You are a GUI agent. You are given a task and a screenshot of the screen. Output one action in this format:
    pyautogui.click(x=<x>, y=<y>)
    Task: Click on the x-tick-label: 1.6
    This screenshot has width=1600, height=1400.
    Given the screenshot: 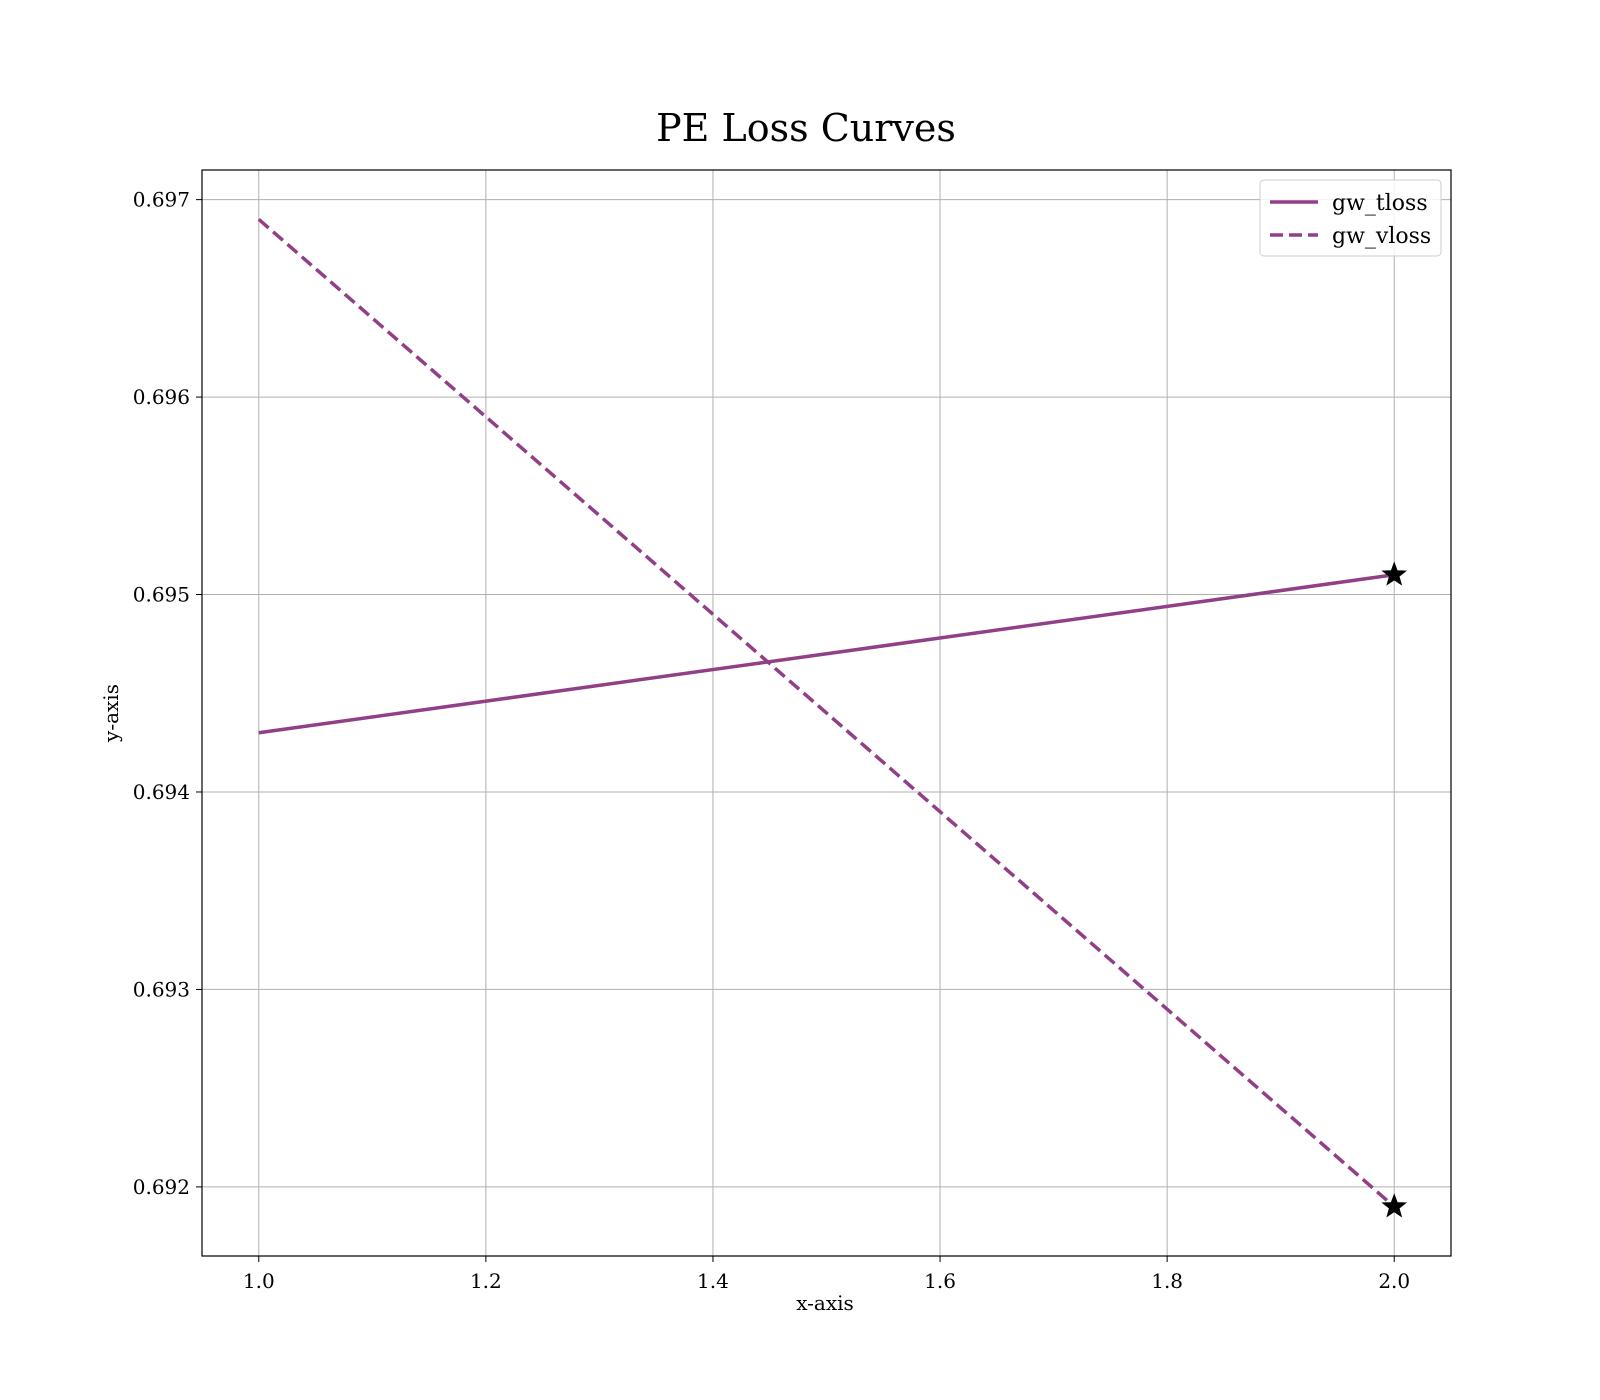 What is the action you would take?
    pyautogui.click(x=940, y=1281)
    